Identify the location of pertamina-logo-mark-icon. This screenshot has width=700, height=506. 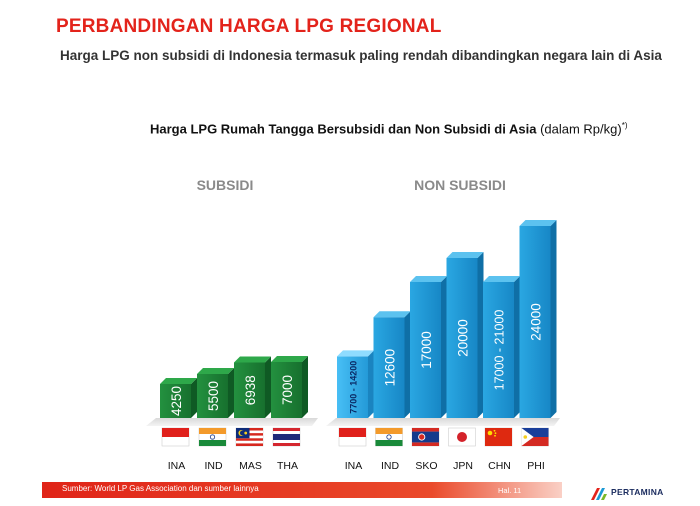
(599, 494).